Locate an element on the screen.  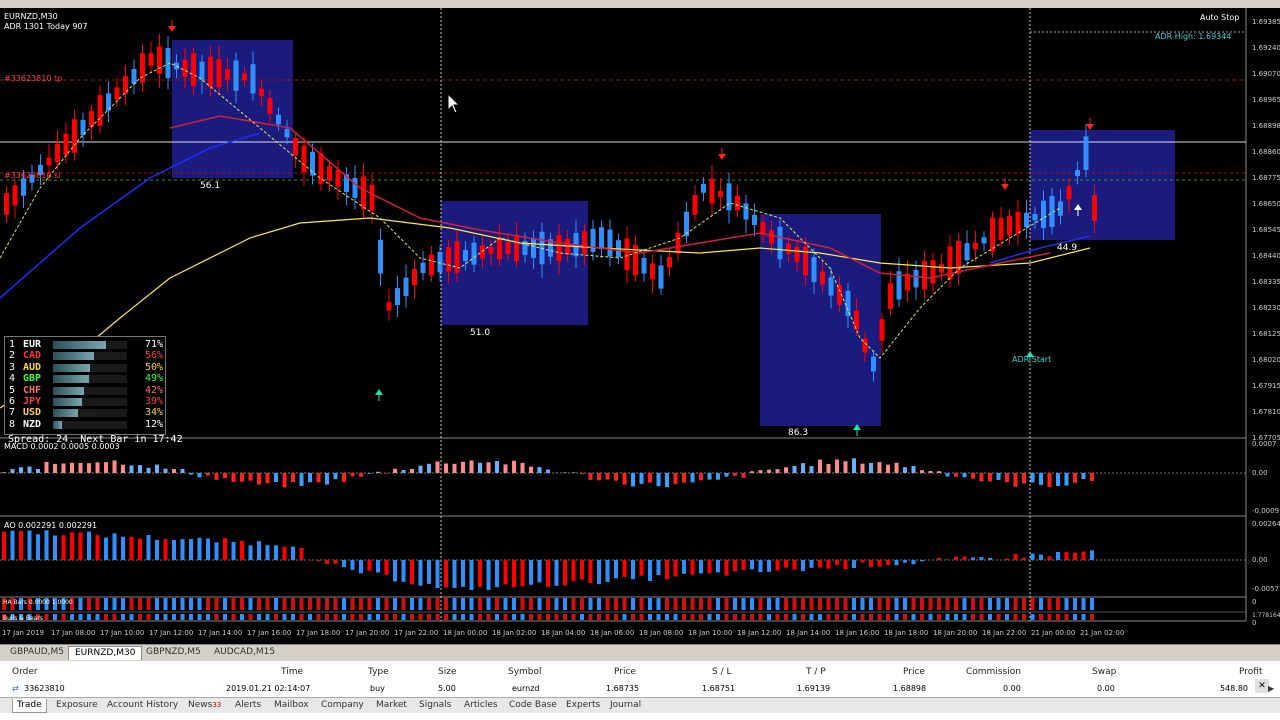
tab-signals: Signals is located at coordinates (435, 705).